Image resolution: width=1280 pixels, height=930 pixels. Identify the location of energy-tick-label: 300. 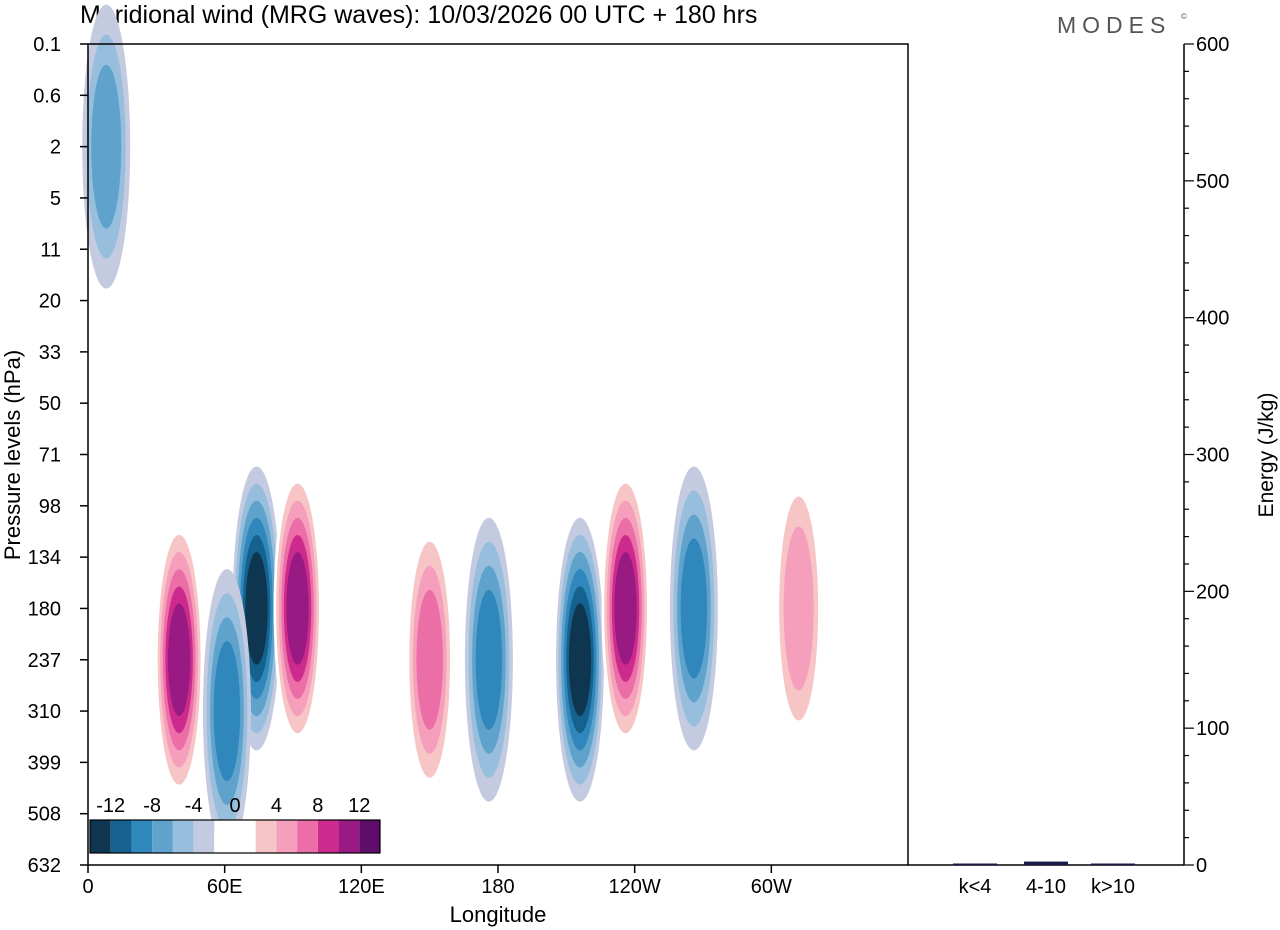
(1212, 456).